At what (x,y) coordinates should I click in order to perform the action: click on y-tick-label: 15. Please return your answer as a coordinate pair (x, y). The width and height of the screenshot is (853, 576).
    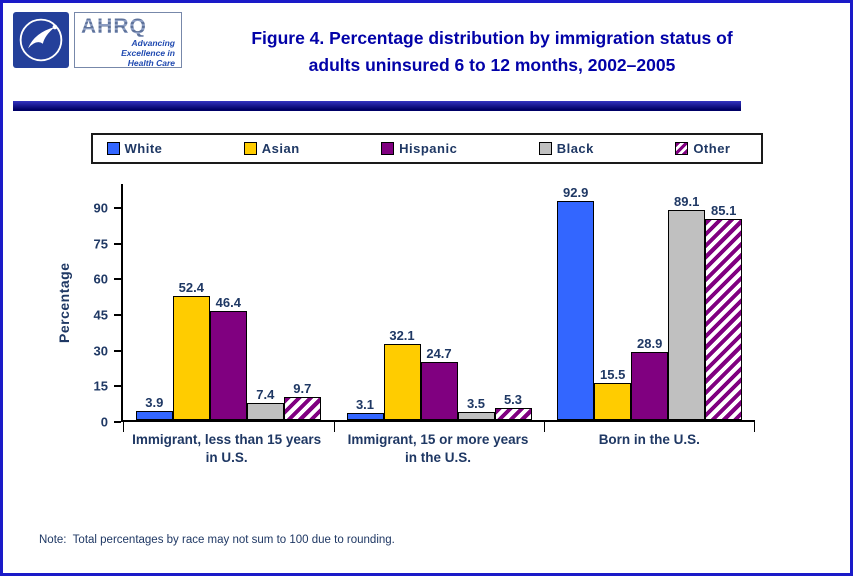
    Looking at the image, I should click on (100, 386).